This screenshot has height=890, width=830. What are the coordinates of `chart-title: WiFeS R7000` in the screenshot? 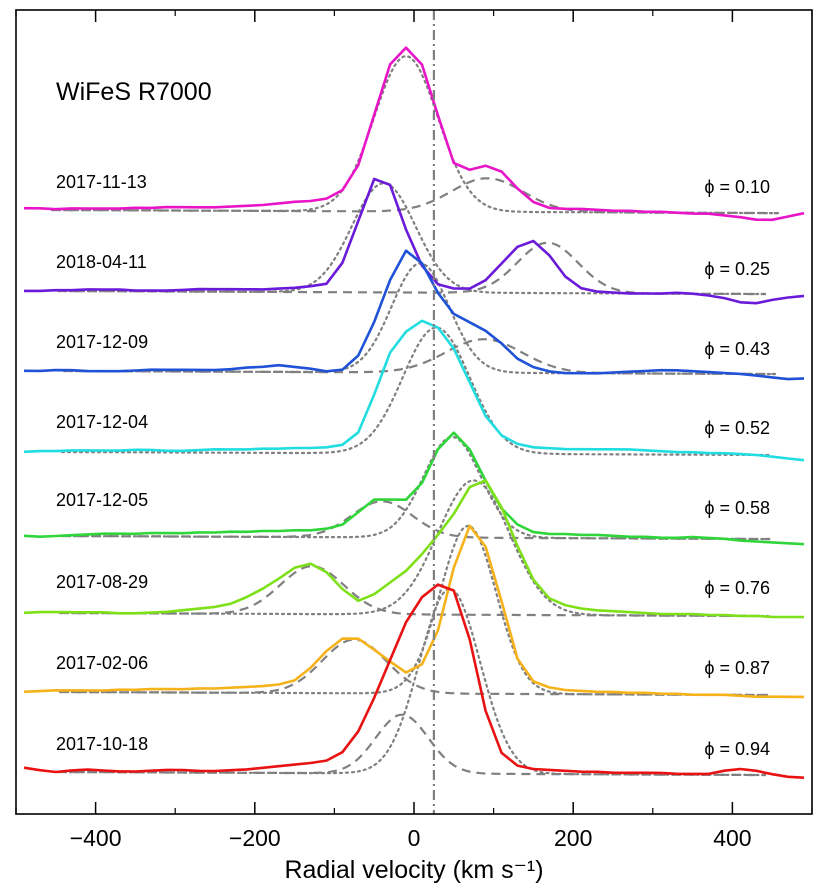 It's located at (134, 92).